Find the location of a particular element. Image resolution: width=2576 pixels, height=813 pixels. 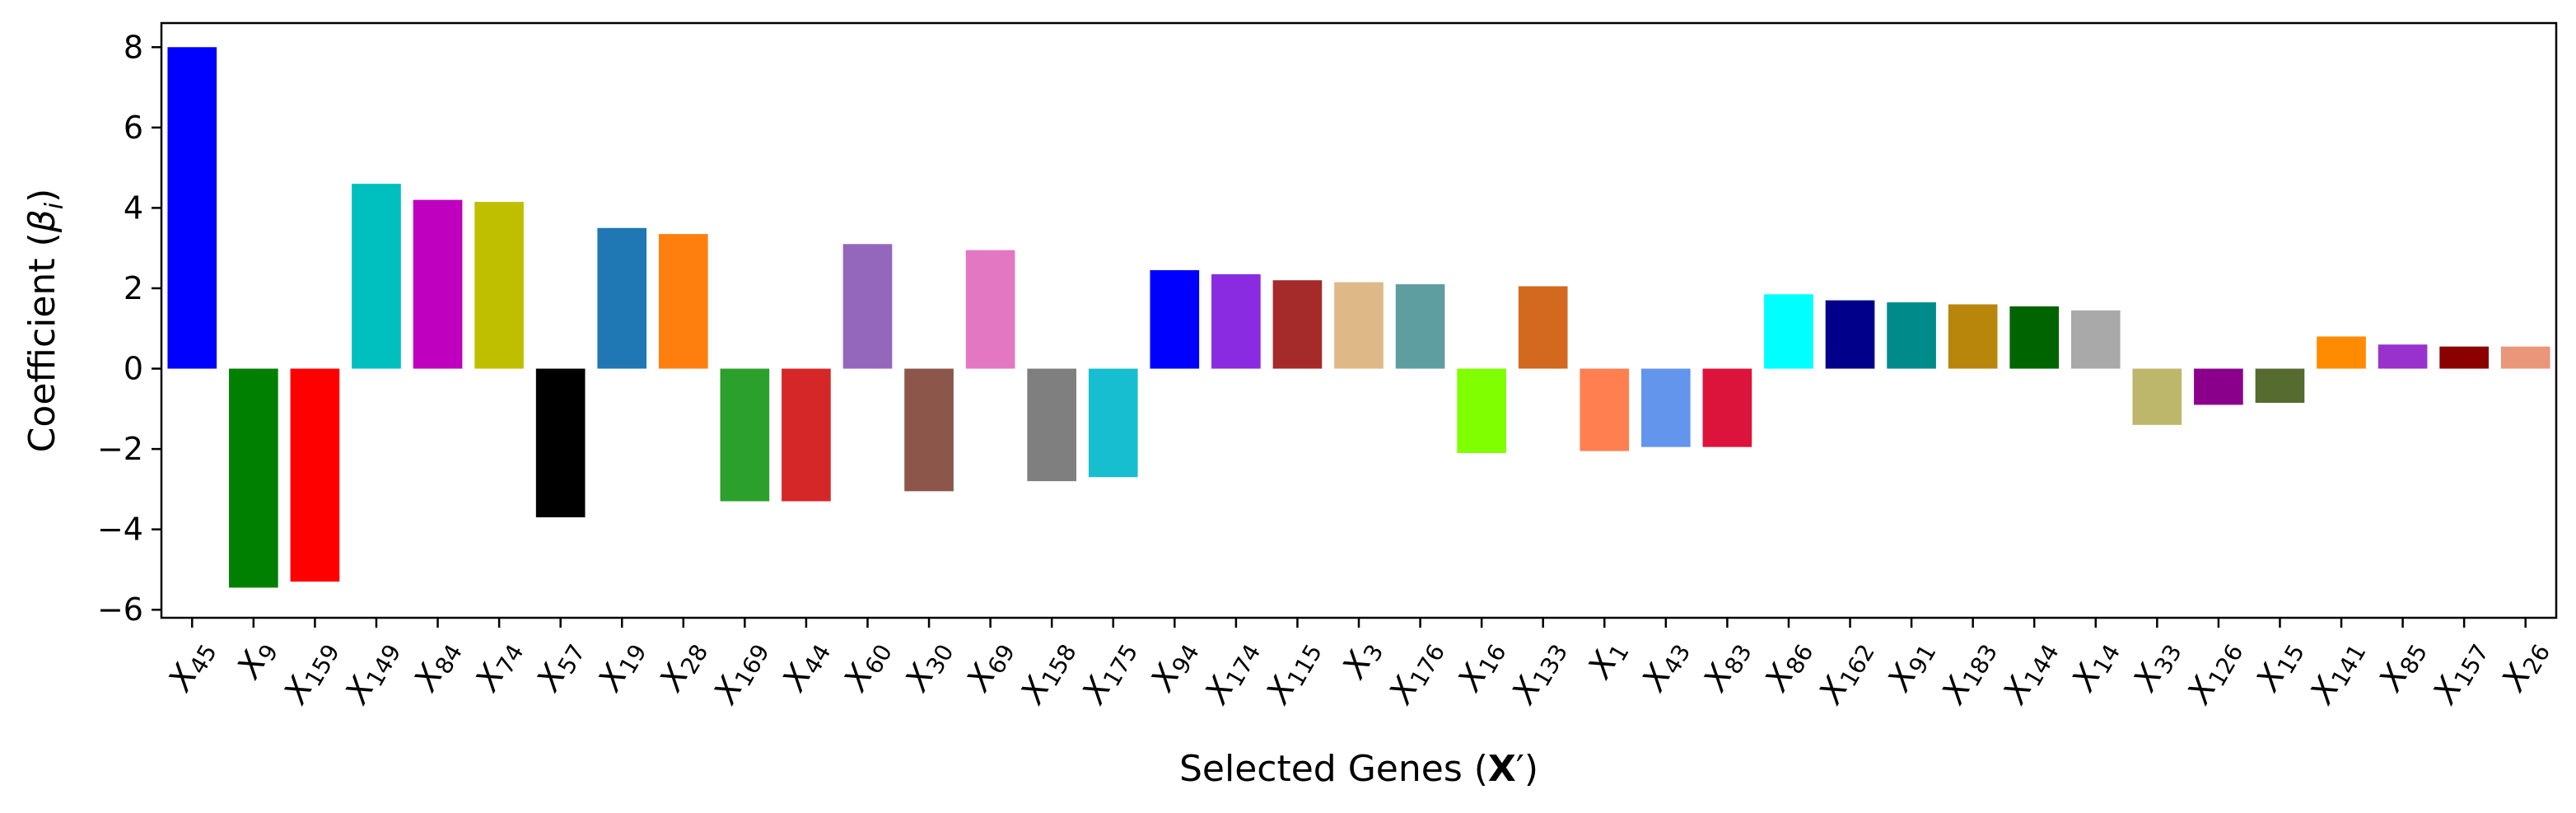

bar-X19 is located at coordinates (622, 298).